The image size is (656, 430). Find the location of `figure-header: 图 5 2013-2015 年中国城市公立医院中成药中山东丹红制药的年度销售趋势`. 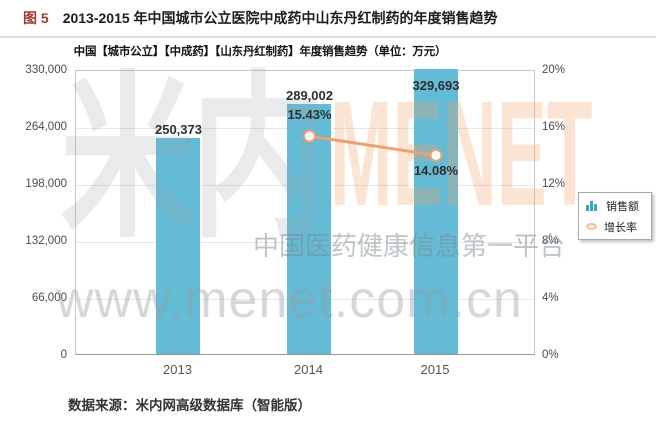

figure-header: 图 5 2013-2015 年中国城市公立医院中成药中山东丹红制药的年度销售趋势 is located at coordinates (333, 18).